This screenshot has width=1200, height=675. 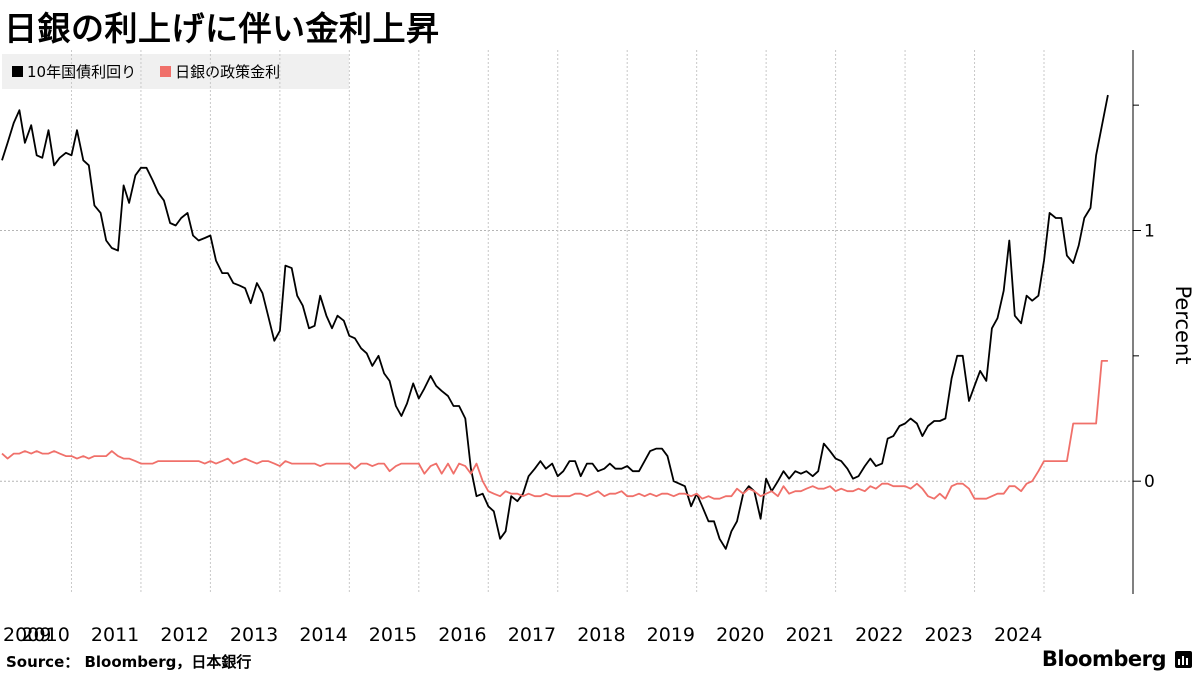 What do you see at coordinates (184, 635) in the screenshot?
I see `x-tick-label-2012: 2012` at bounding box center [184, 635].